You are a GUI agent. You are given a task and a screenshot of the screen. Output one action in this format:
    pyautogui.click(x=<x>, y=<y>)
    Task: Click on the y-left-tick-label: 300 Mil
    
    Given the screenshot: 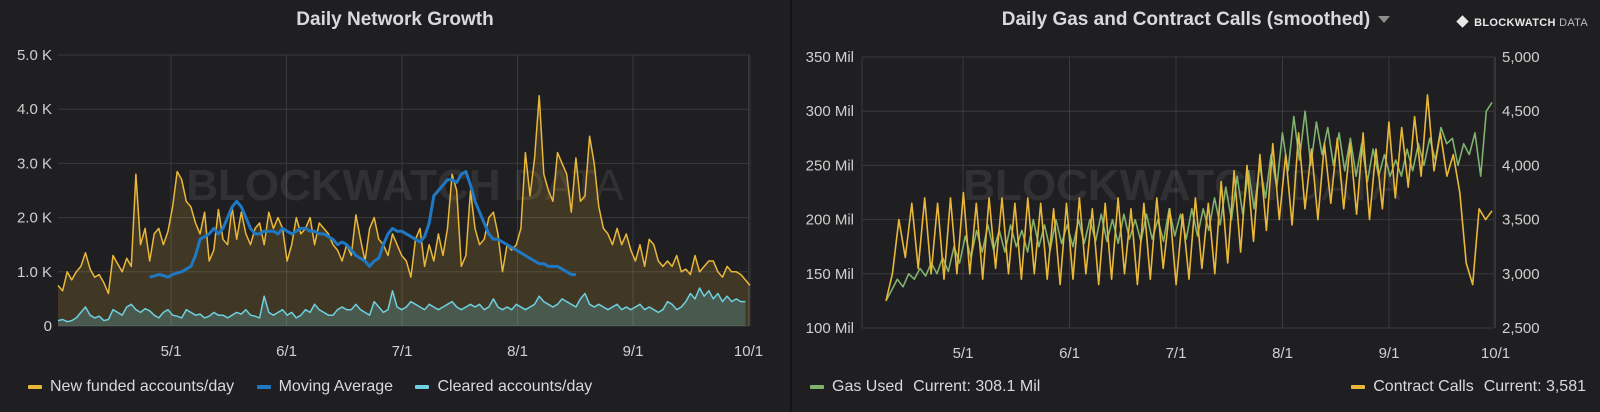 What is the action you would take?
    pyautogui.click(x=830, y=111)
    